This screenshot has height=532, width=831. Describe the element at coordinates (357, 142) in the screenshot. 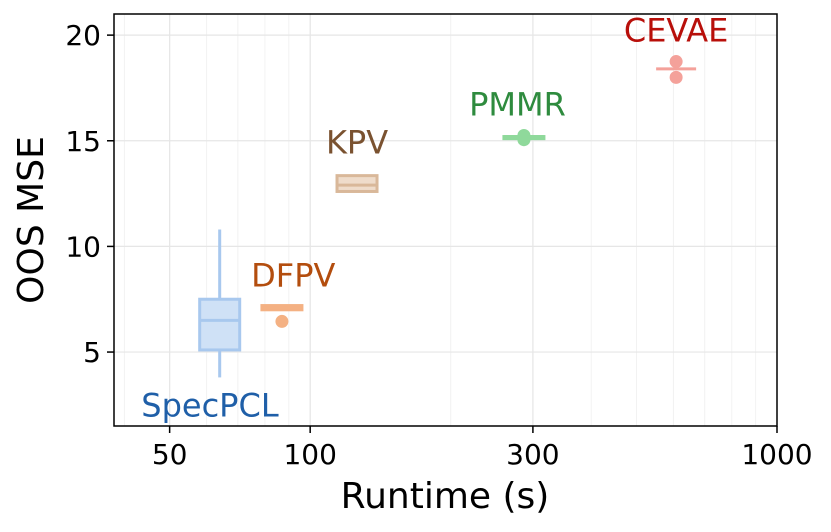

I see `series-label-kpv: KPV` at that location.